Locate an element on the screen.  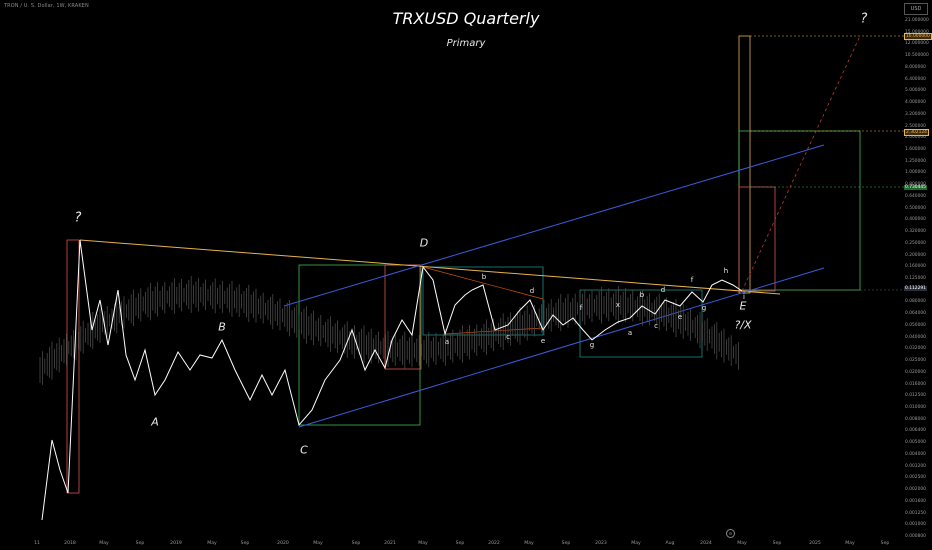
y-tick-label: 0.500000 is located at coordinates (915, 208).